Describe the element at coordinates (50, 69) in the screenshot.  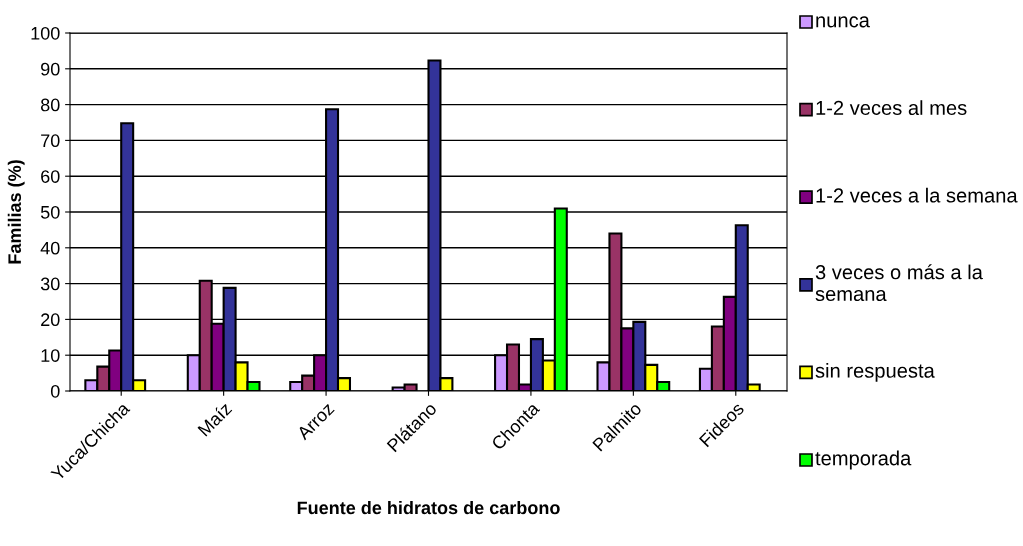
I see `y-tick-label: 90` at that location.